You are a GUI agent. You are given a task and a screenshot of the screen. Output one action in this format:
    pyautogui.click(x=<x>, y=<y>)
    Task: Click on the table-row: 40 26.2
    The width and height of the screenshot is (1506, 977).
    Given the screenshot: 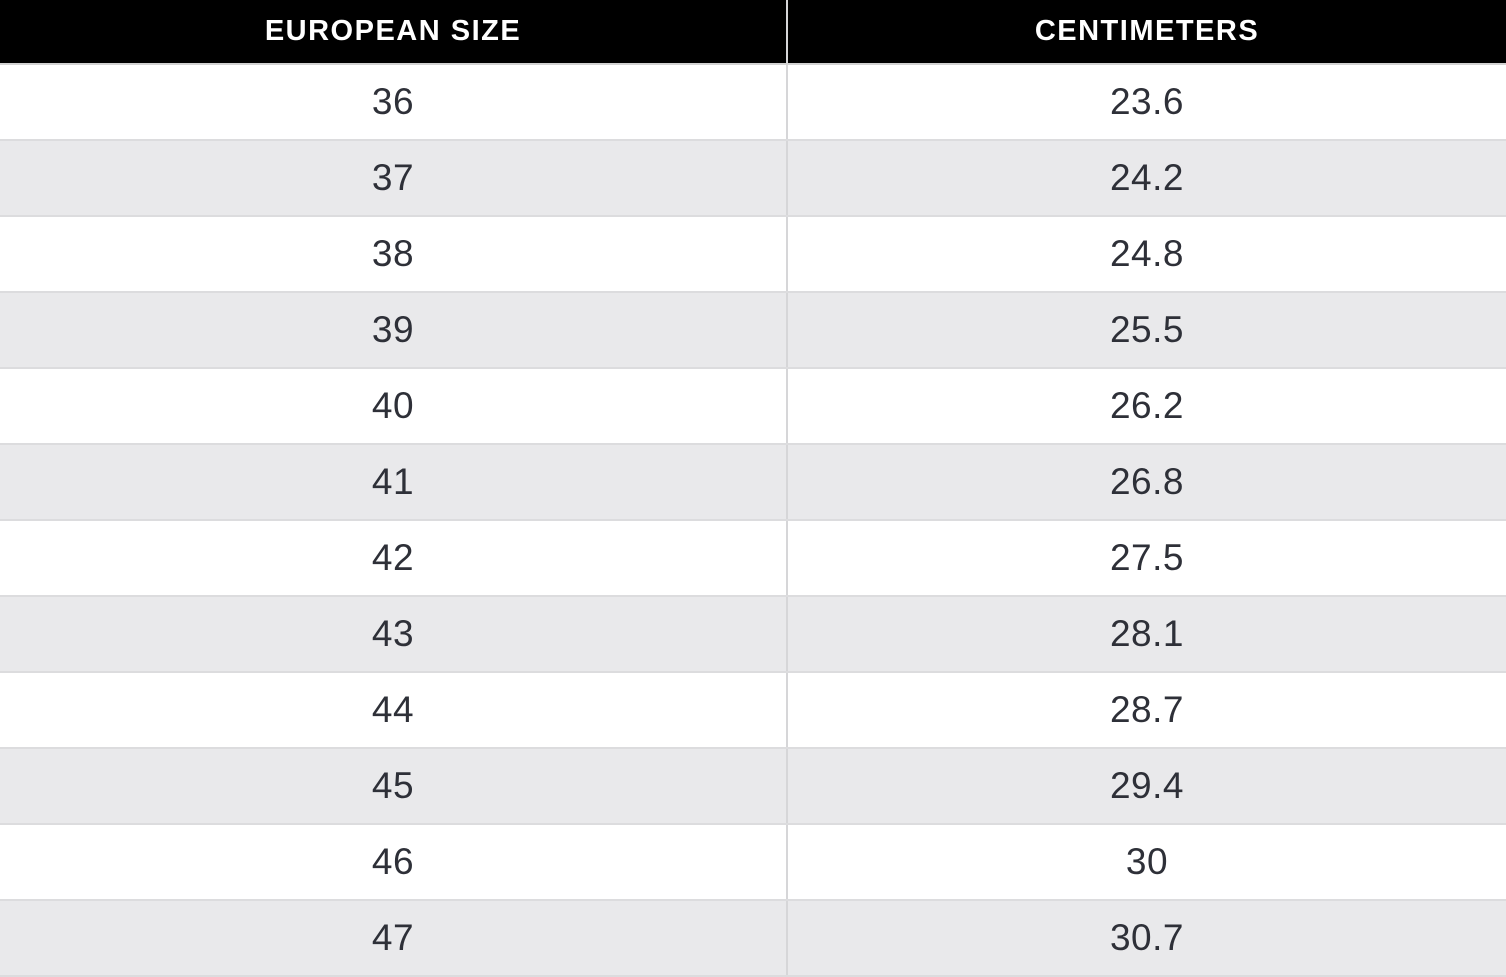 What is the action you would take?
    pyautogui.click(x=753, y=406)
    